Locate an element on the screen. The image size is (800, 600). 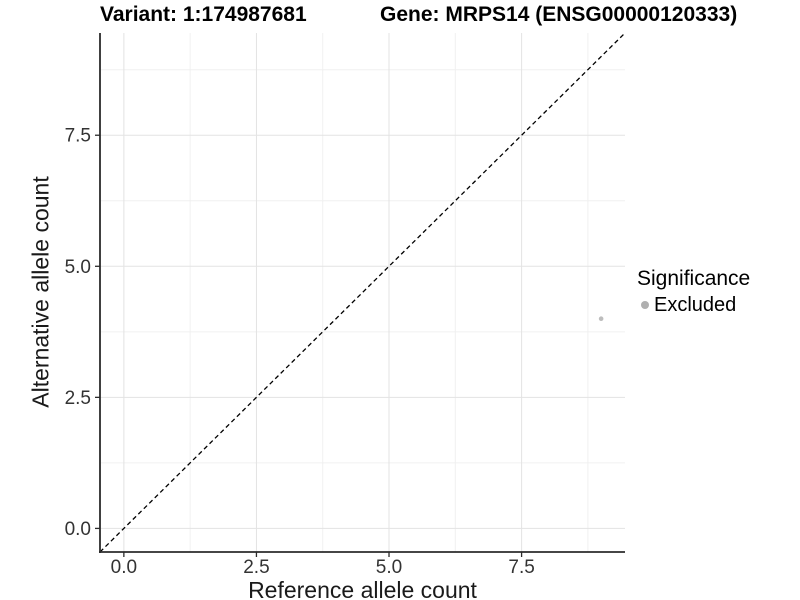
plot-title-gene: Gene: MRPS14 (ENSG00000120333) is located at coordinates (559, 14).